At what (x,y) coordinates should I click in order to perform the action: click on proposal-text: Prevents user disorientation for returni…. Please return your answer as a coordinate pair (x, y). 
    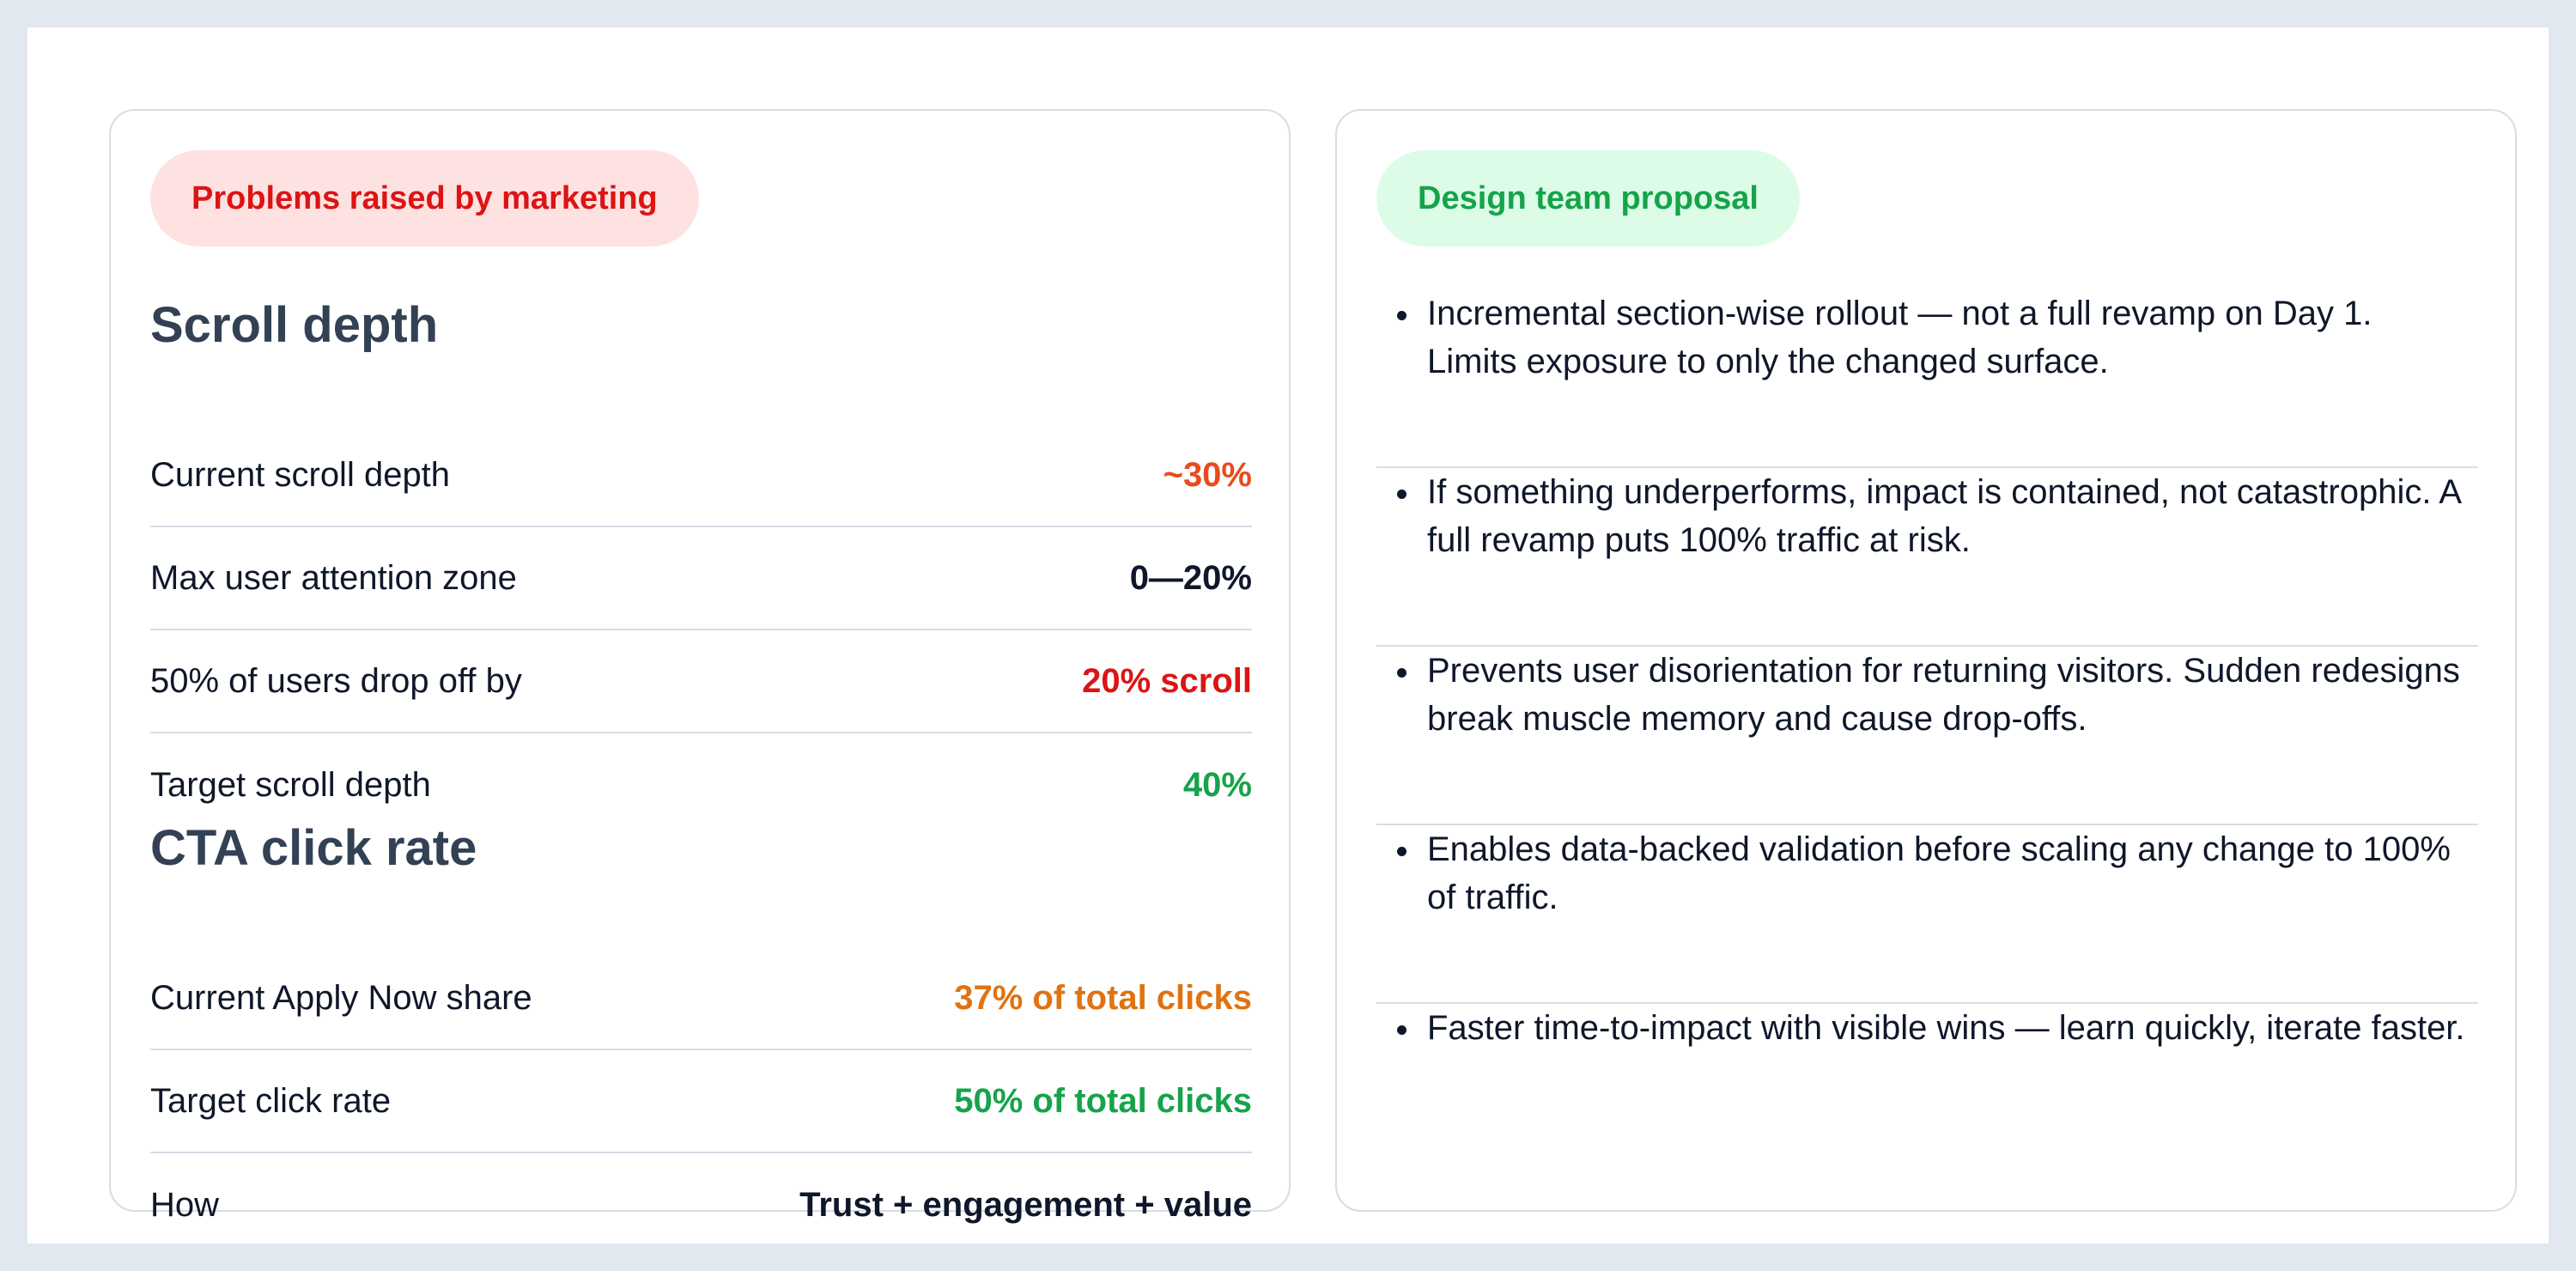
    Looking at the image, I should click on (1944, 695).